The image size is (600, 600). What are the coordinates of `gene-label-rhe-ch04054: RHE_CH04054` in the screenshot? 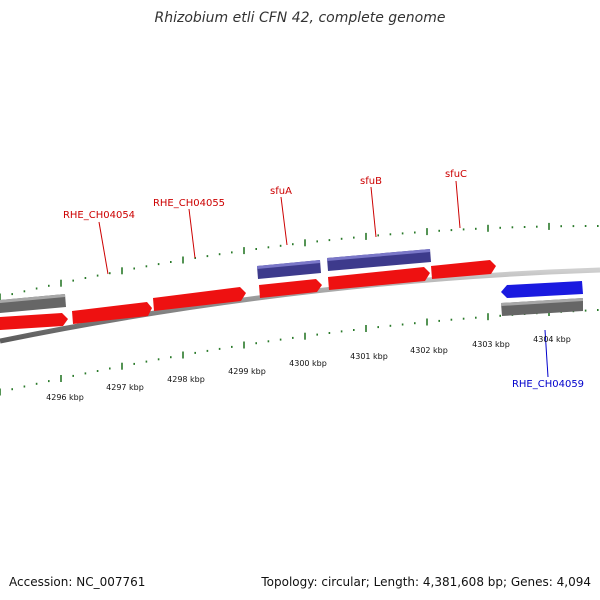 It's located at (99, 215).